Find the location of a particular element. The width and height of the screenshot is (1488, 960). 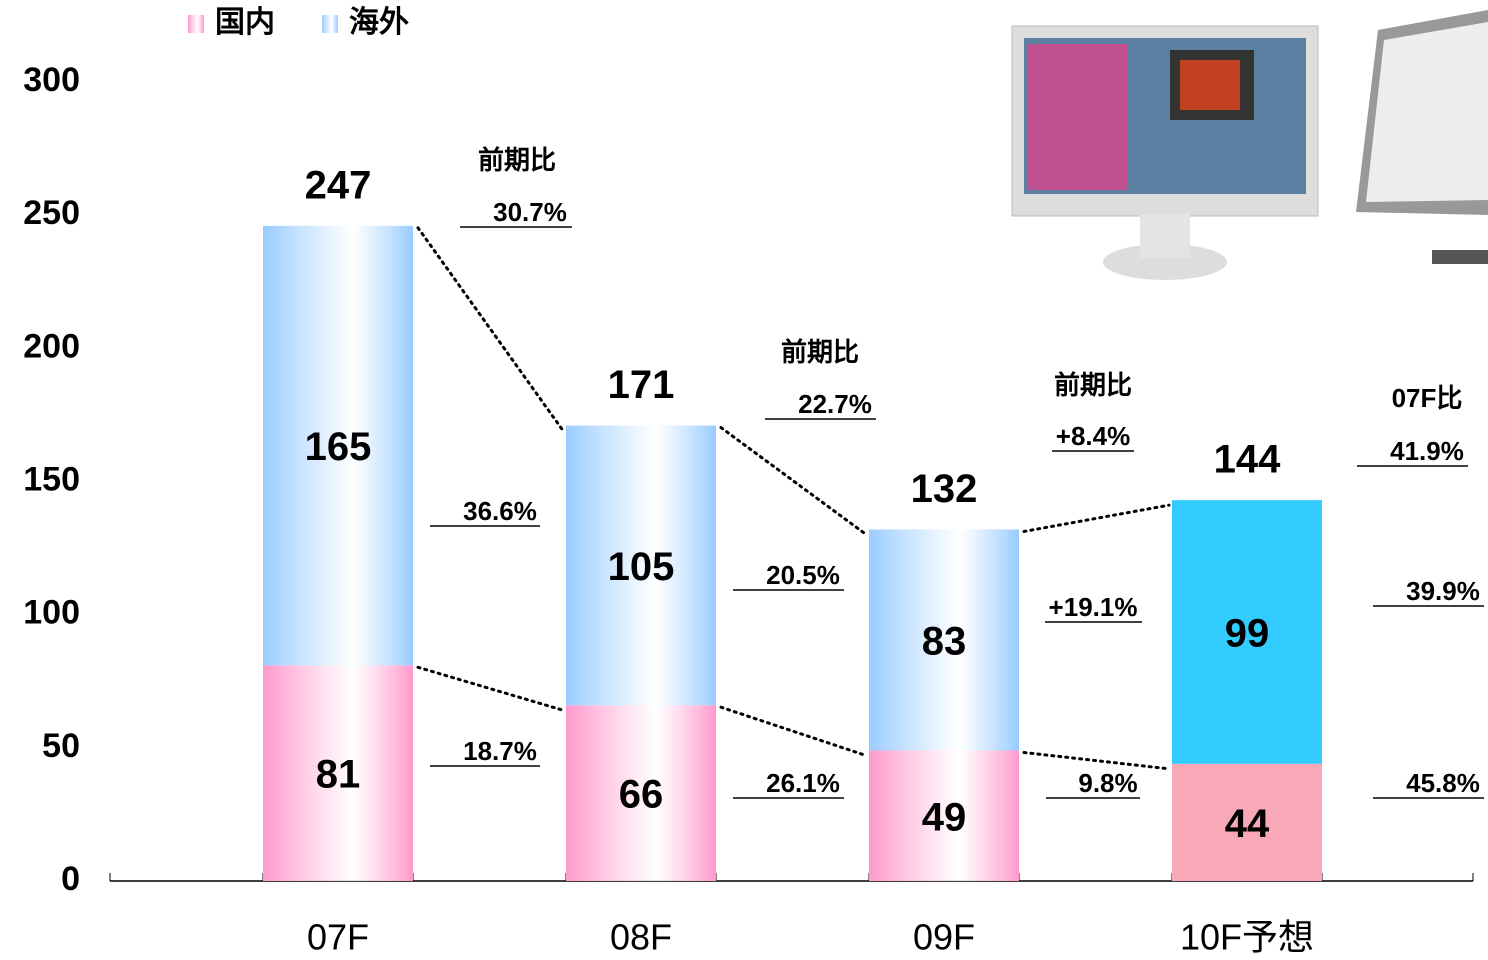

y-tick-label: 0 is located at coordinates (70, 879).